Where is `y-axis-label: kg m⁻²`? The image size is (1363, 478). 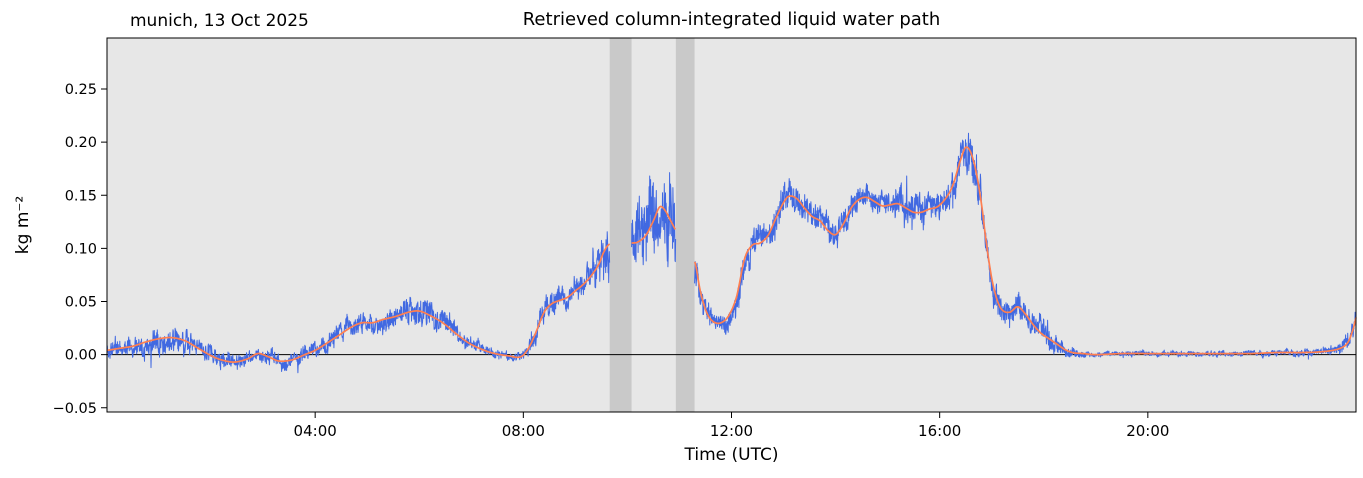
y-axis-label: kg m⁻² is located at coordinates (23, 225).